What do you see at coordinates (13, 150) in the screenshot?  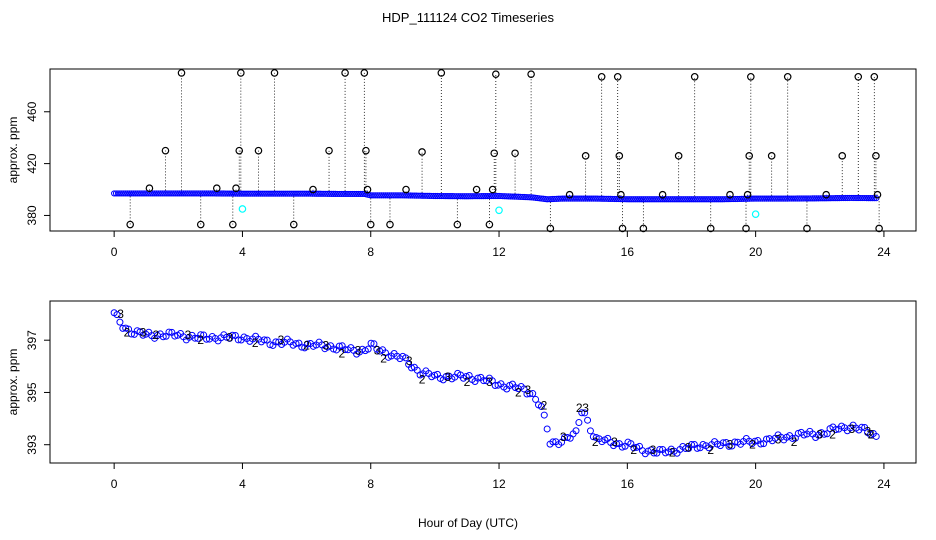 I see `top-y-axis-label: approx. ppm` at bounding box center [13, 150].